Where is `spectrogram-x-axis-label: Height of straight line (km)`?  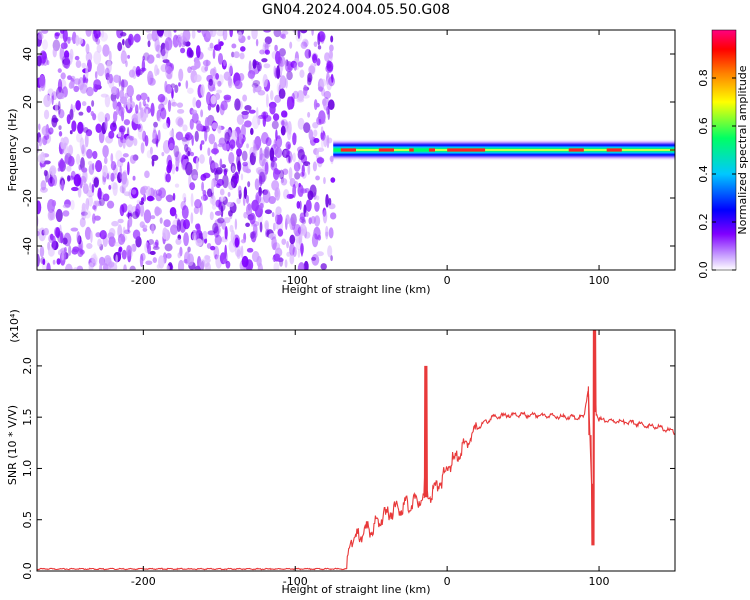
spectrogram-x-axis-label: Height of straight line (km) is located at coordinates (355, 289).